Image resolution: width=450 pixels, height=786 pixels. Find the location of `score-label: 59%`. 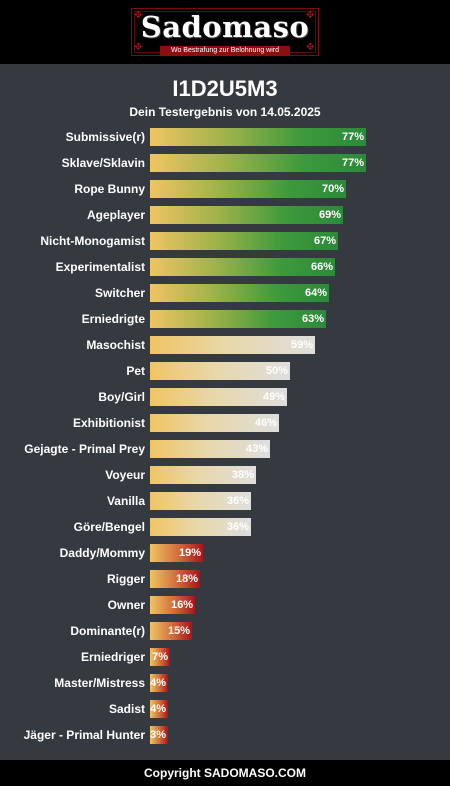

score-label: 59% is located at coordinates (301, 345).